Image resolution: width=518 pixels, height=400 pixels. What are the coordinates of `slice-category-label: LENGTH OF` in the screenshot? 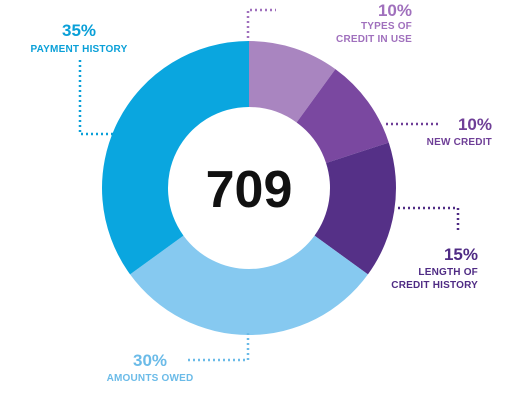 It's located at (448, 272).